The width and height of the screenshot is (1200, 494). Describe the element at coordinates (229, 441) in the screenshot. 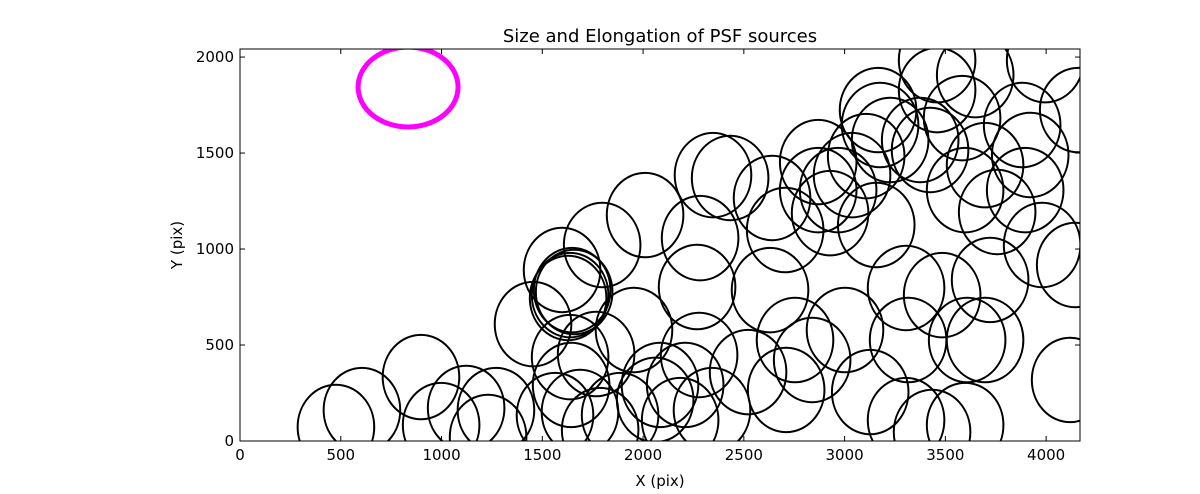

I see `y-tick-label: 0` at that location.